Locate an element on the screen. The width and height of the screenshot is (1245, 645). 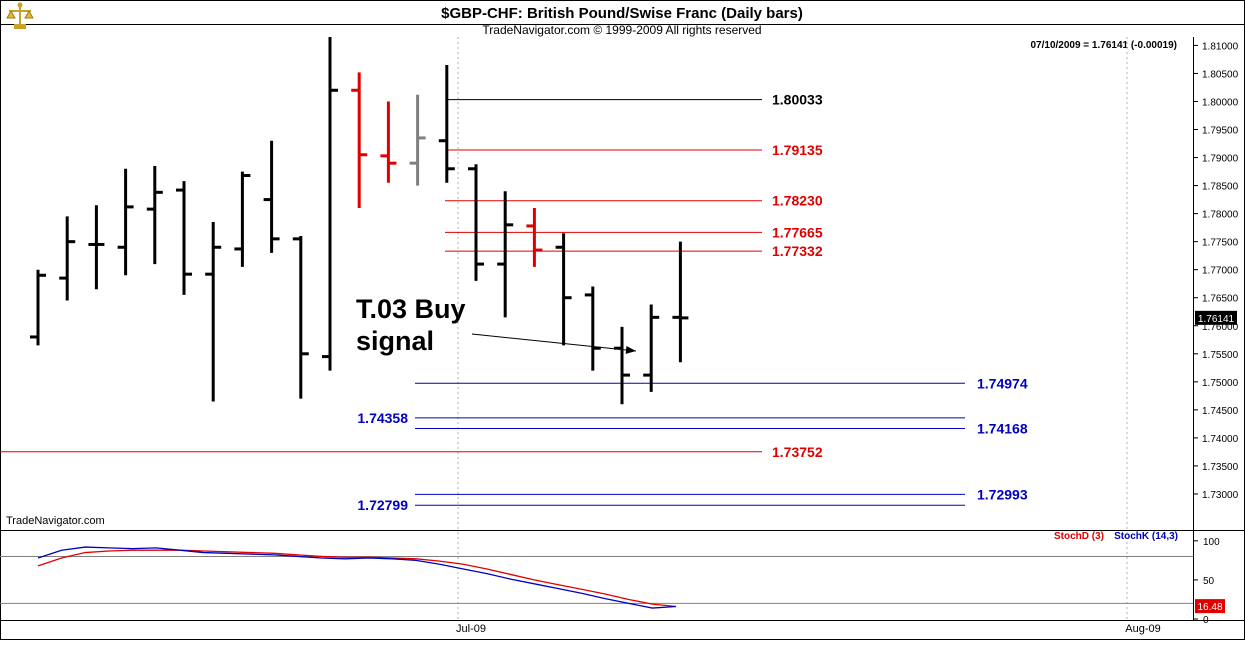
legend-stoch-k: StochK (14,3) is located at coordinates (1146, 536).